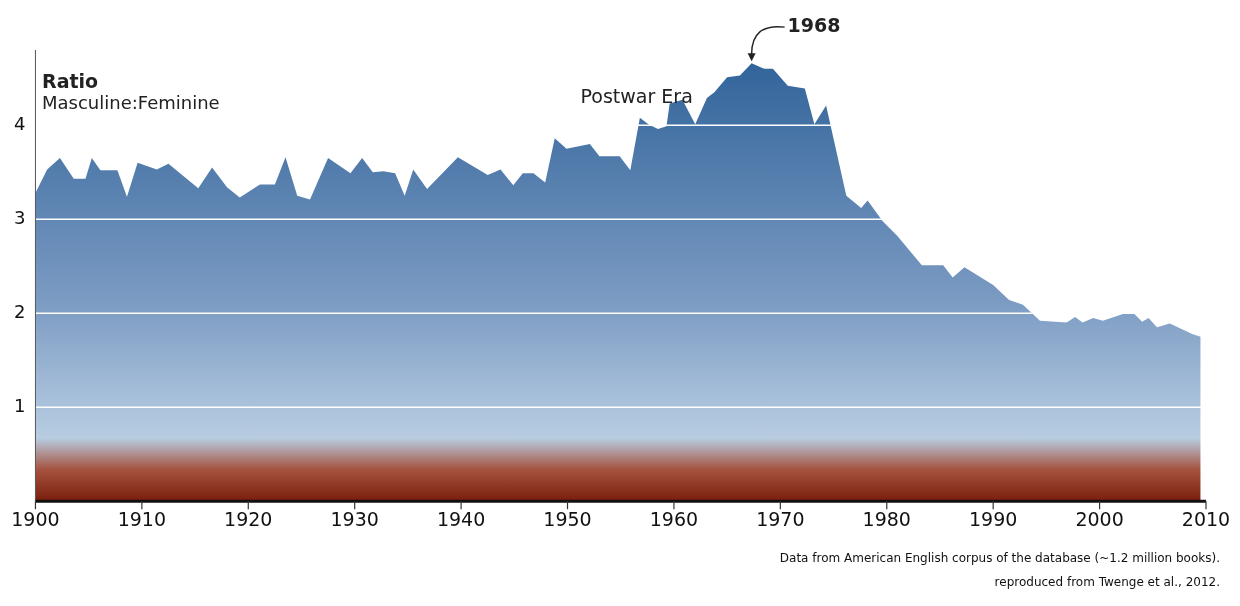 This screenshot has height=606, width=1240. What do you see at coordinates (993, 518) in the screenshot?
I see `x-tick-label: 1990` at bounding box center [993, 518].